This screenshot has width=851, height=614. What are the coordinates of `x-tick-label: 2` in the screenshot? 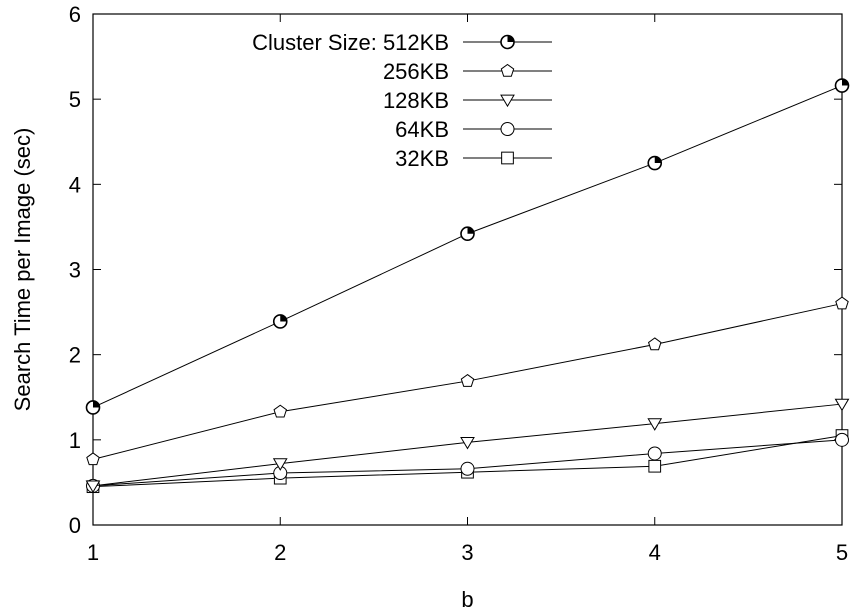 It's located at (280, 552).